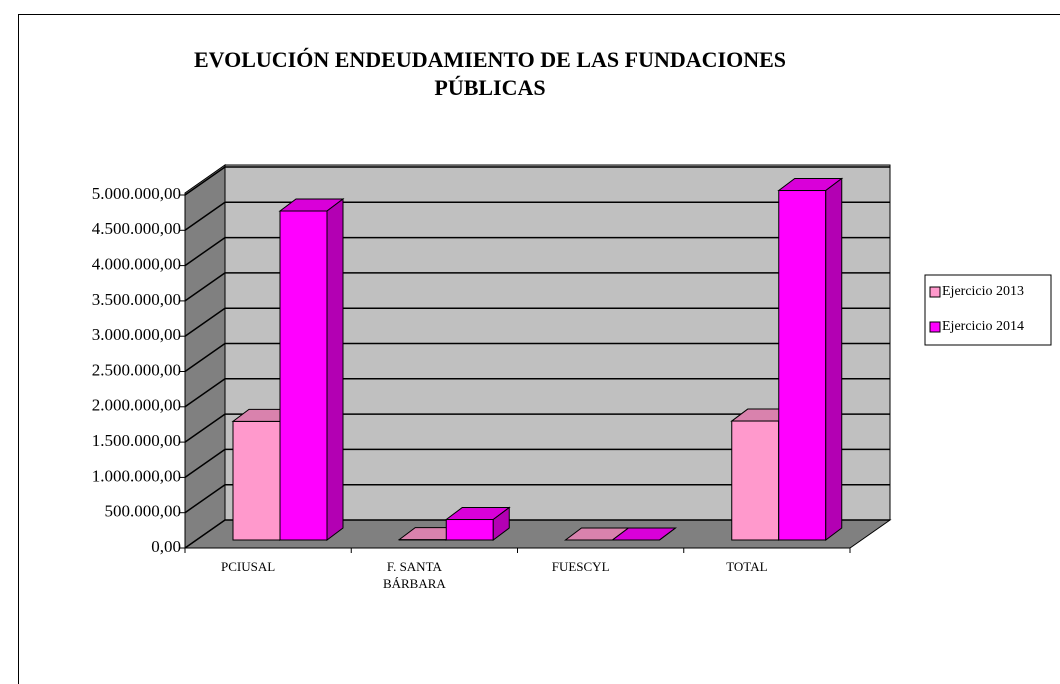  I want to click on legend-box, so click(988, 310).